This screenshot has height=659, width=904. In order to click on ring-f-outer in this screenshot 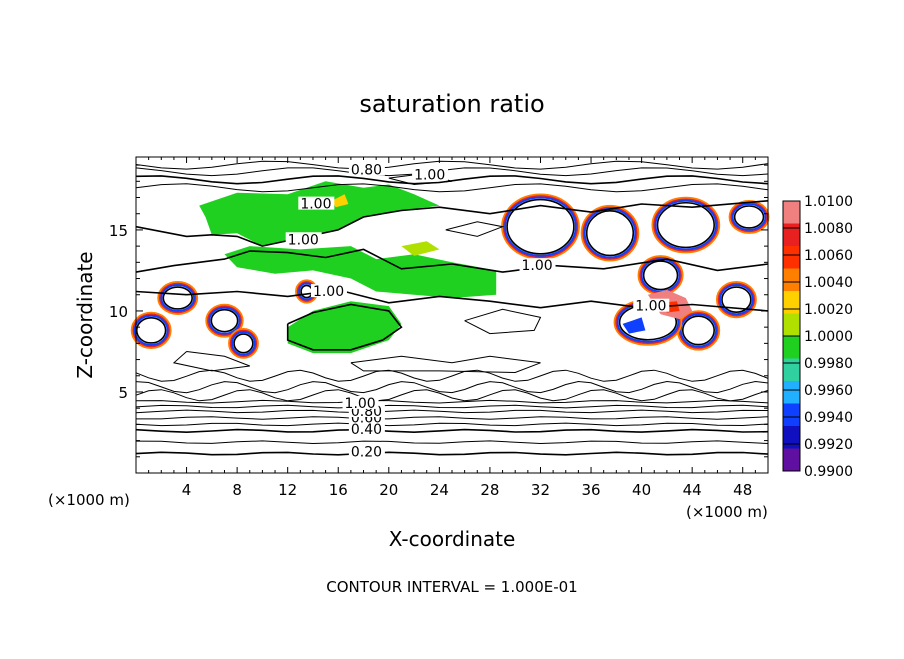, I will do `click(540, 226)`.